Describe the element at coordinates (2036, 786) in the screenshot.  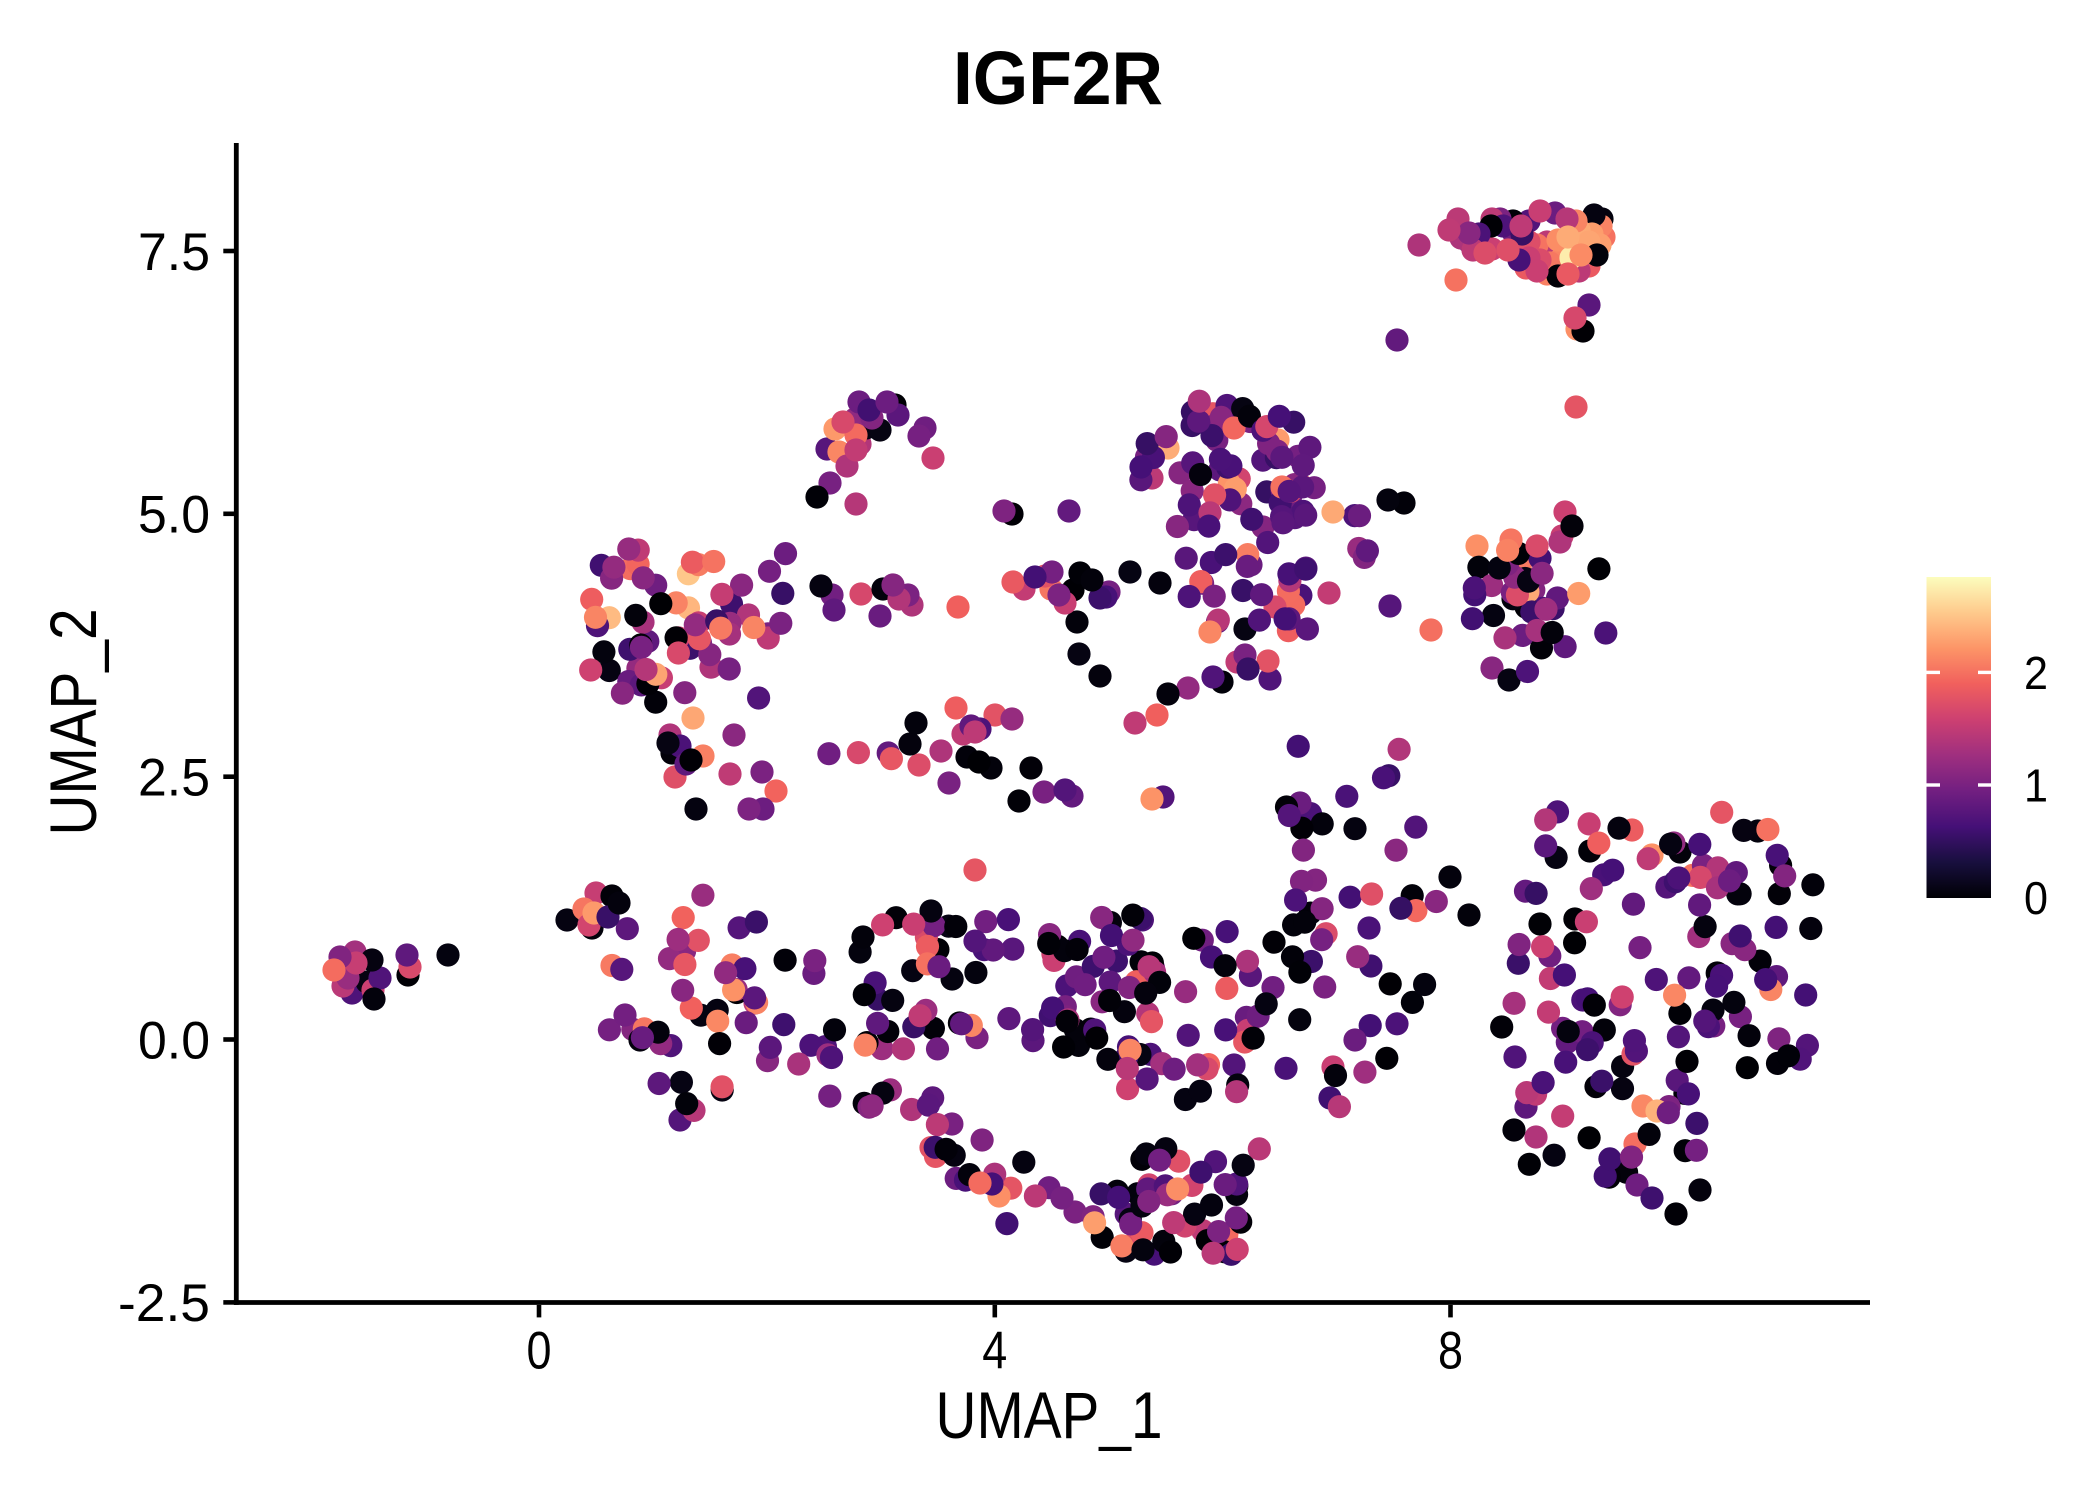
I see `svg-text: 1` at that location.